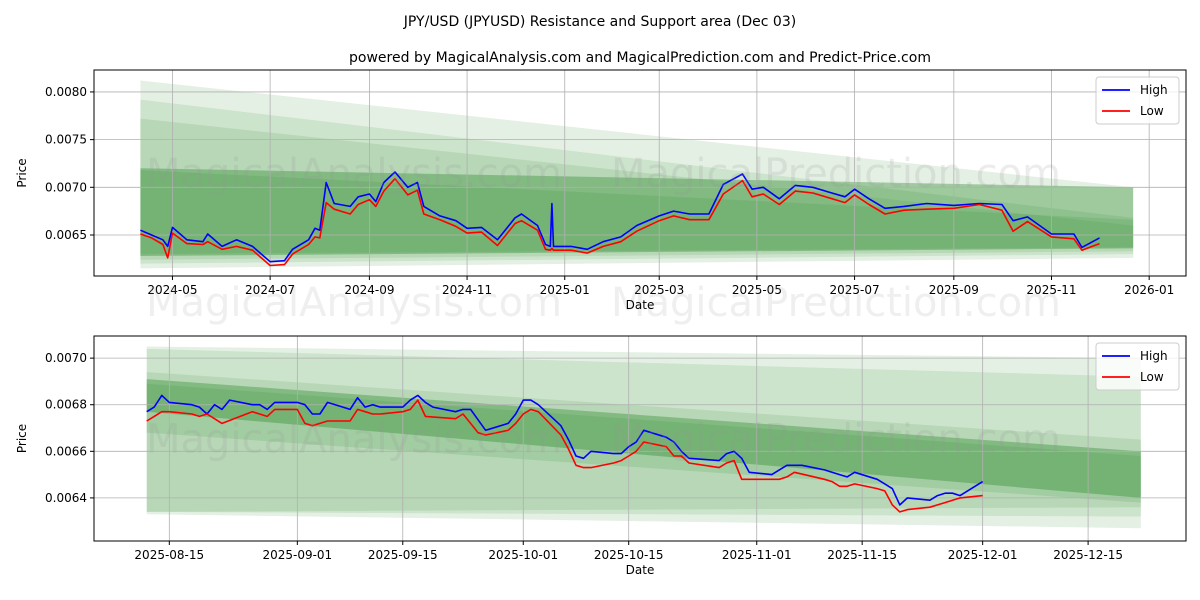 The height and width of the screenshot is (600, 1200). Describe the element at coordinates (66, 92) in the screenshot. I see `y-tick-label: 0.0080` at that location.